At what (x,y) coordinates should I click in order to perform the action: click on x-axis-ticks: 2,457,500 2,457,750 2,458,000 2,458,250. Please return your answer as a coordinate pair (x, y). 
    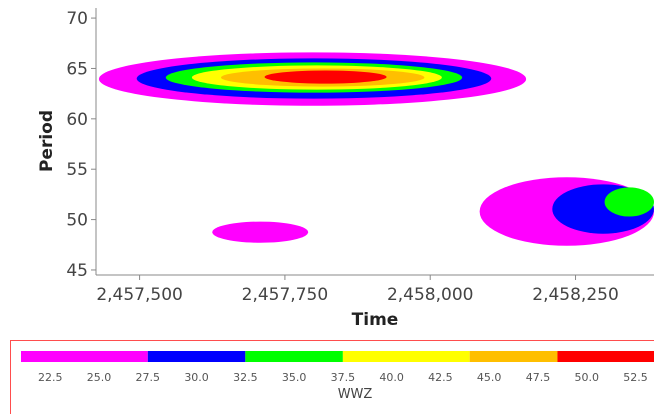
    Looking at the image, I should click on (357, 290).